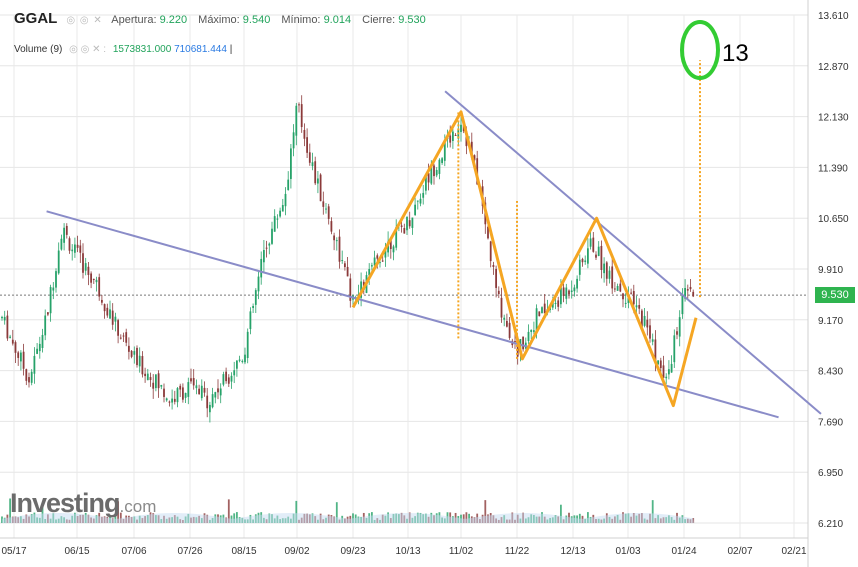 The width and height of the screenshot is (858, 567). What do you see at coordinates (793, 551) in the screenshot?
I see `x-tick-label: 02/21` at bounding box center [793, 551].